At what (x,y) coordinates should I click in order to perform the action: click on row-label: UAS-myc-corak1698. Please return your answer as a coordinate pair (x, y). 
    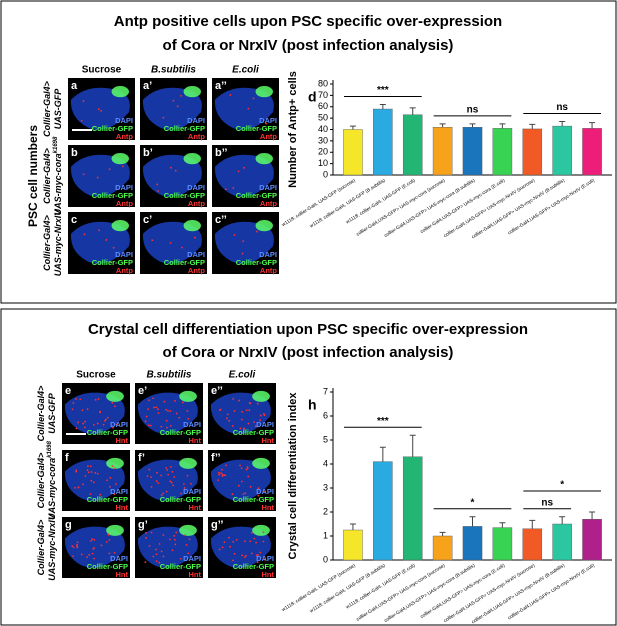
    Looking at the image, I should click on (52, 479).